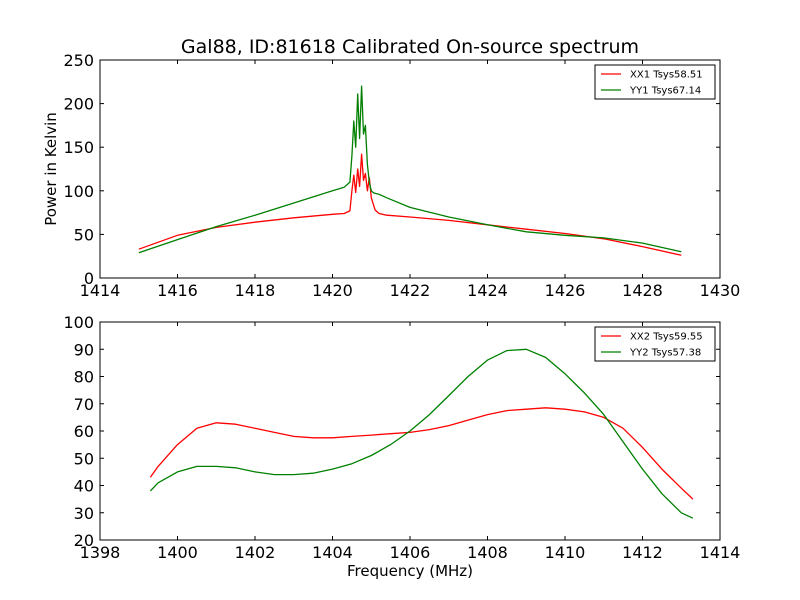 This screenshot has height=600, width=800. I want to click on legend-label-xx1: XX1 Tsys58.51, so click(666, 75).